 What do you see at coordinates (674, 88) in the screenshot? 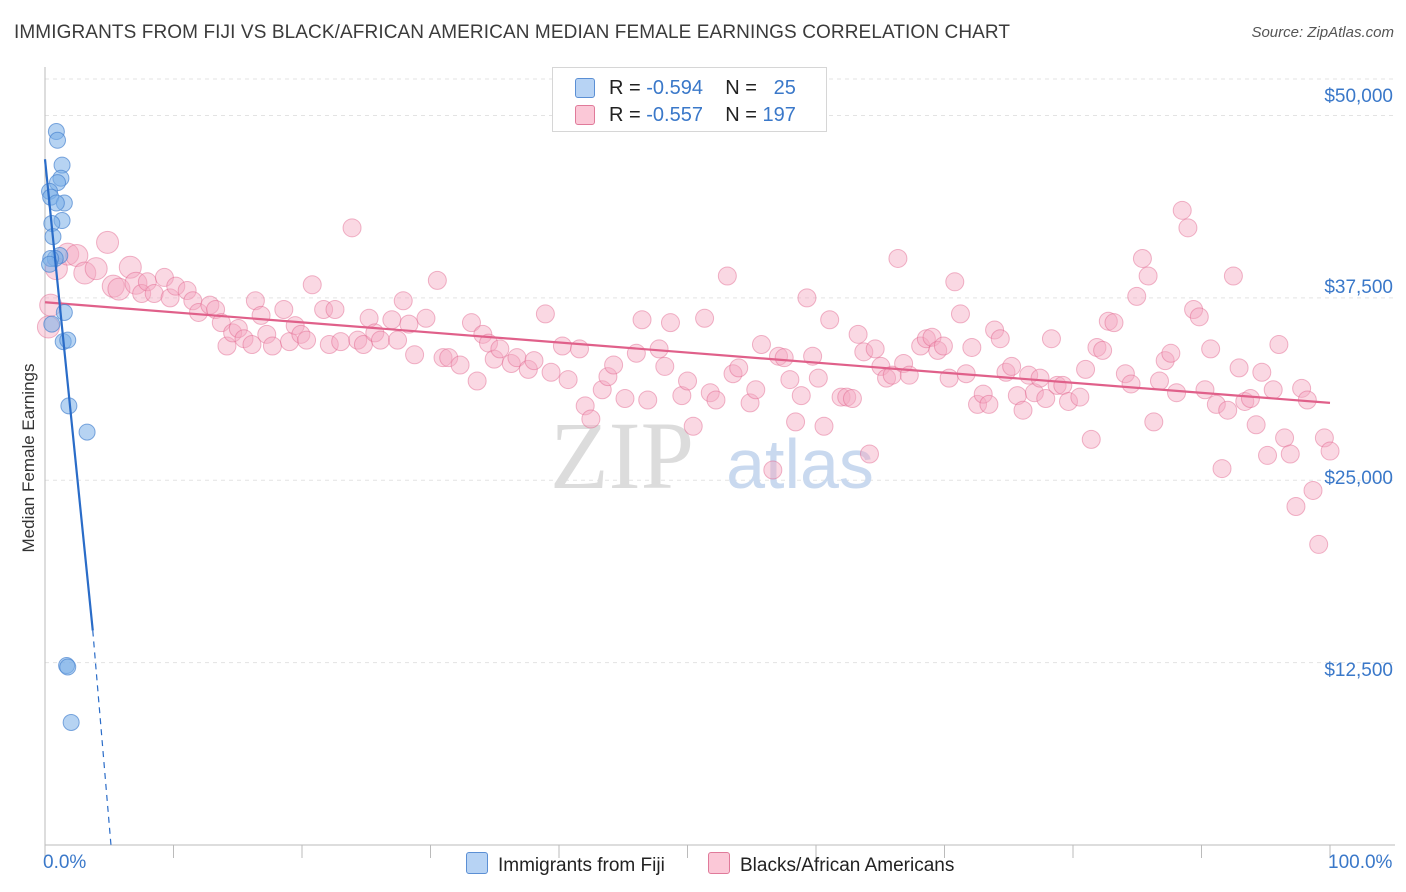
I see `legend-r-value: -0.594` at bounding box center [674, 88].